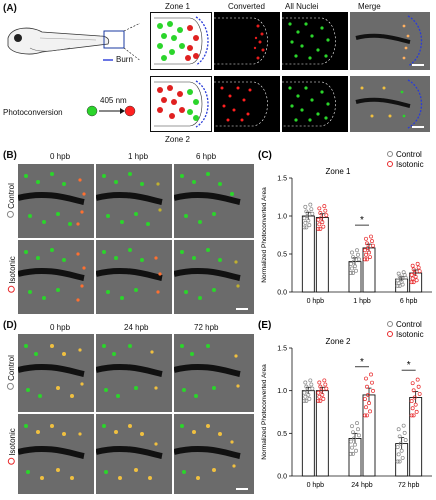 The height and width of the screenshot is (500, 436). I want to click on zone2-schematic, so click(181, 104).